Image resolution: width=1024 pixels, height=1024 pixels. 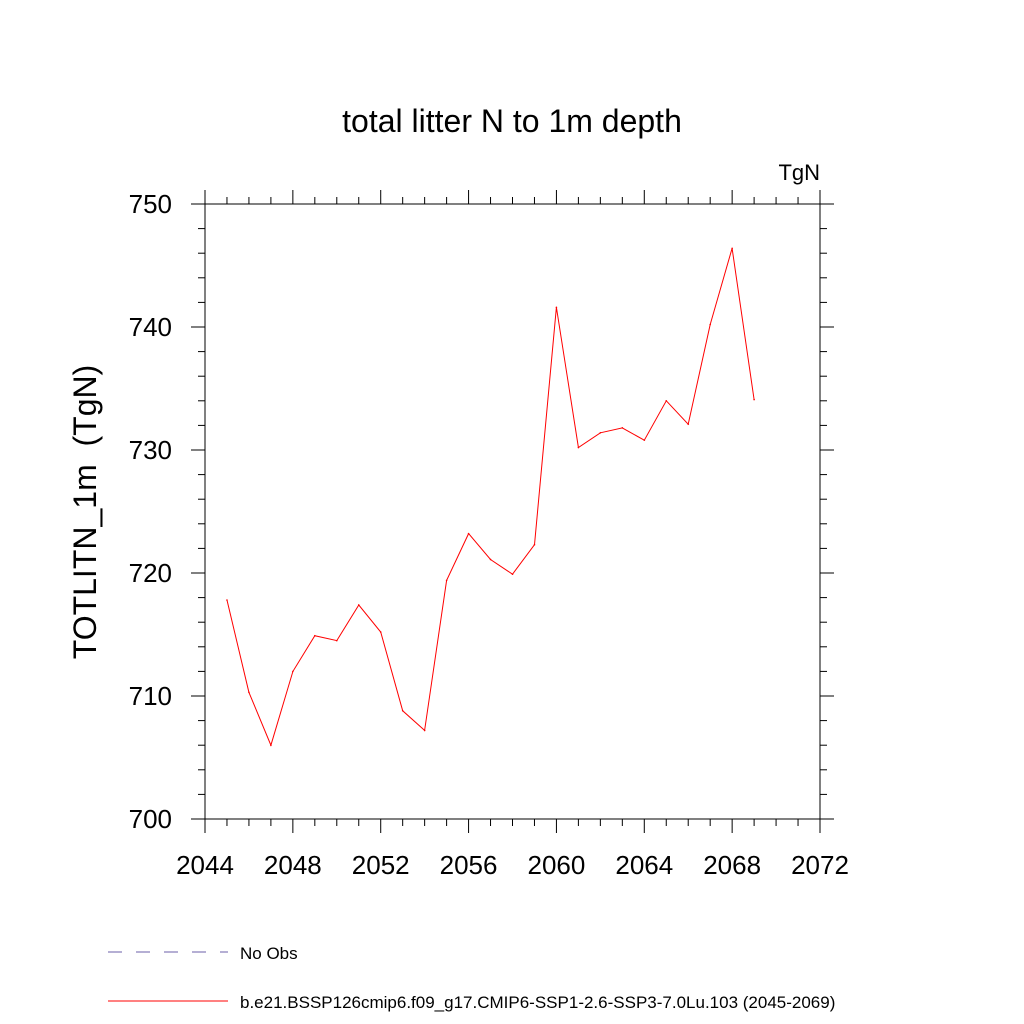 I want to click on x-tick-label: 2056, so click(x=469, y=865).